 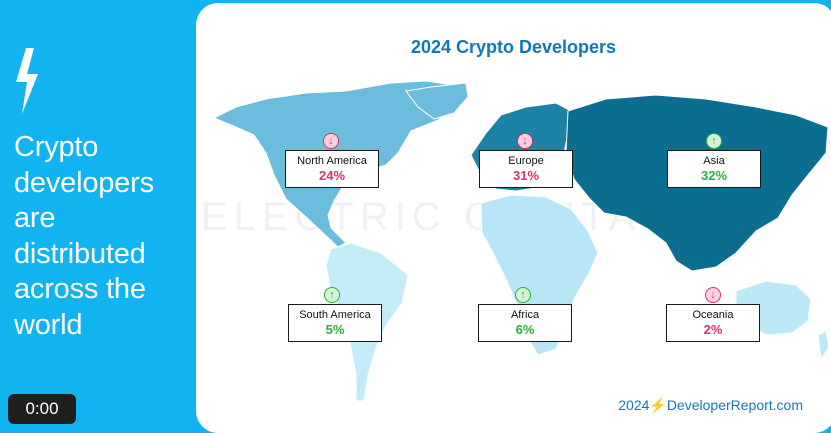 What do you see at coordinates (713, 315) in the screenshot?
I see `region-name: Oceania` at bounding box center [713, 315].